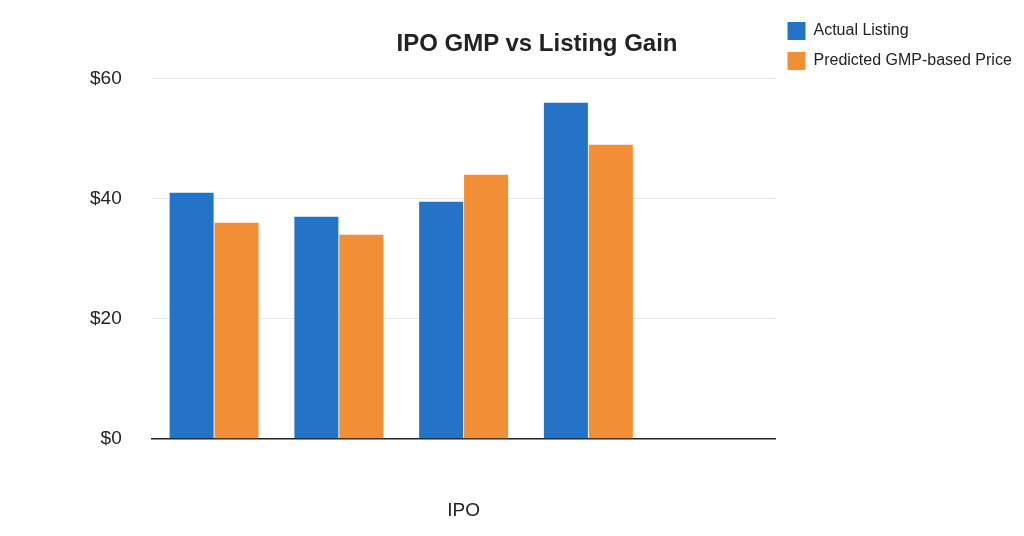 This screenshot has width=1024, height=536. What do you see at coordinates (537, 43) in the screenshot?
I see `chart-title: IPO GMP vs Listing Gain` at bounding box center [537, 43].